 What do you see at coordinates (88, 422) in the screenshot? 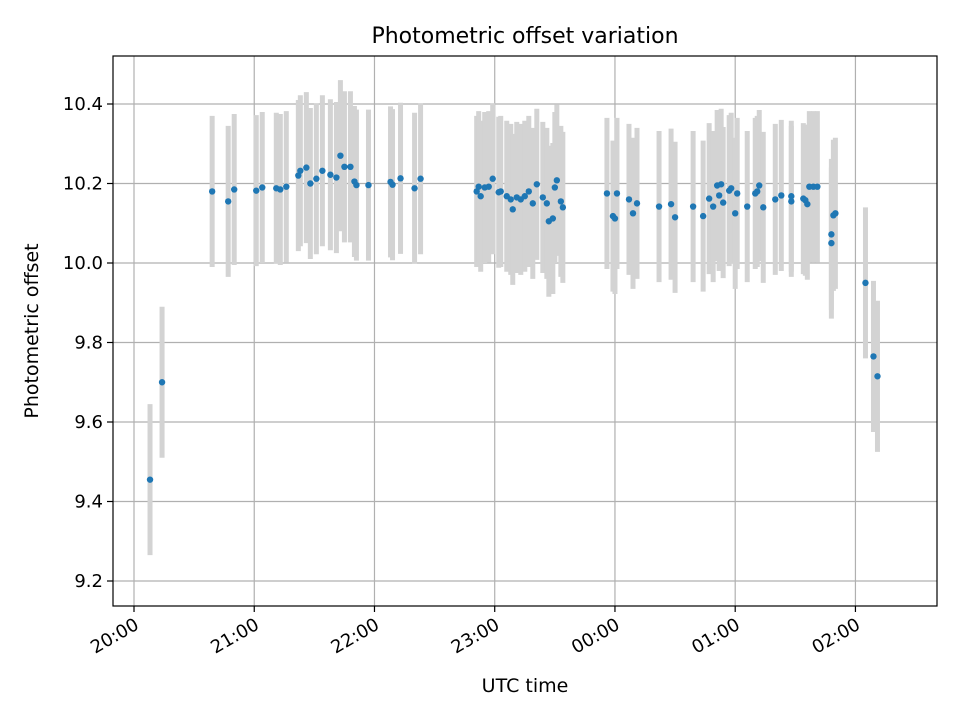
I see `y-tick-label: 9.6` at bounding box center [88, 422].